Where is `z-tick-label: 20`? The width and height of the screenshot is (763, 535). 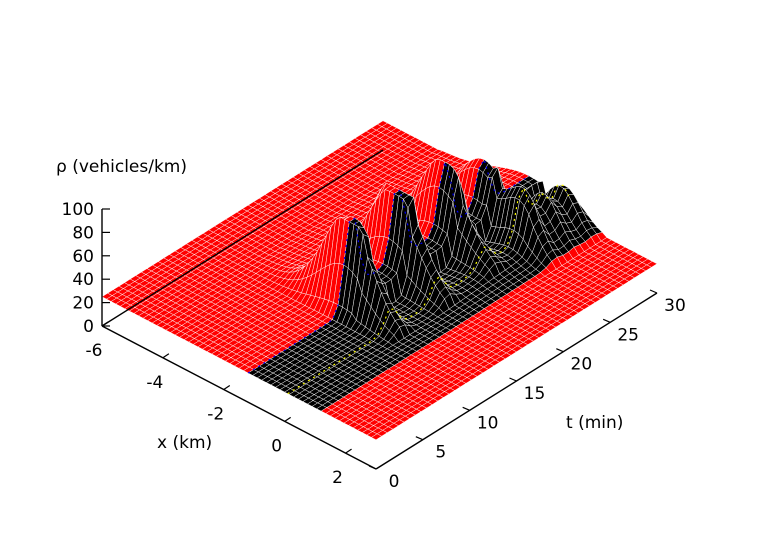 z-tick-label: 20 is located at coordinates (83, 304).